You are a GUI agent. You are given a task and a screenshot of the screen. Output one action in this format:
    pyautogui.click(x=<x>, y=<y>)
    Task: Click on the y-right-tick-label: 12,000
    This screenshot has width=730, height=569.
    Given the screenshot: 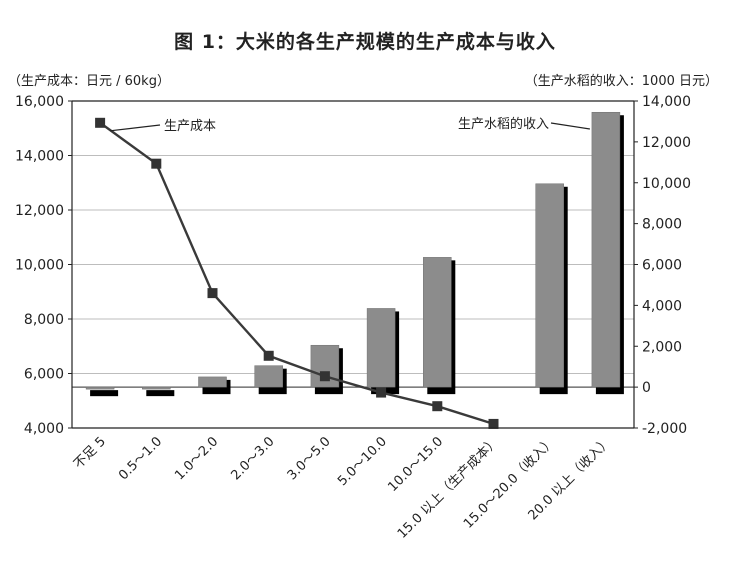 What is the action you would take?
    pyautogui.click(x=666, y=143)
    